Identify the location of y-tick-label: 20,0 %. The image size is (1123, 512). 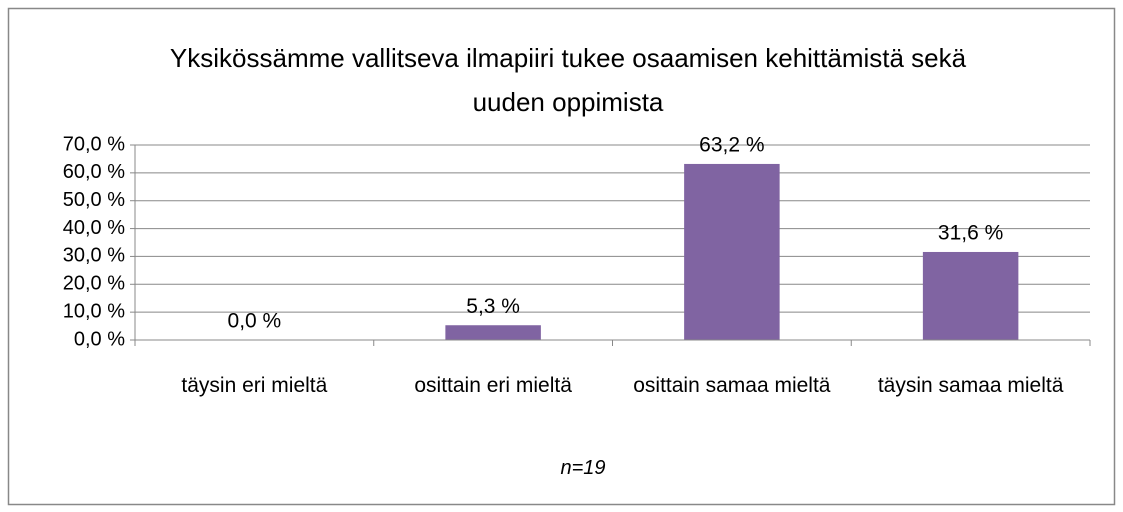
(94, 284).